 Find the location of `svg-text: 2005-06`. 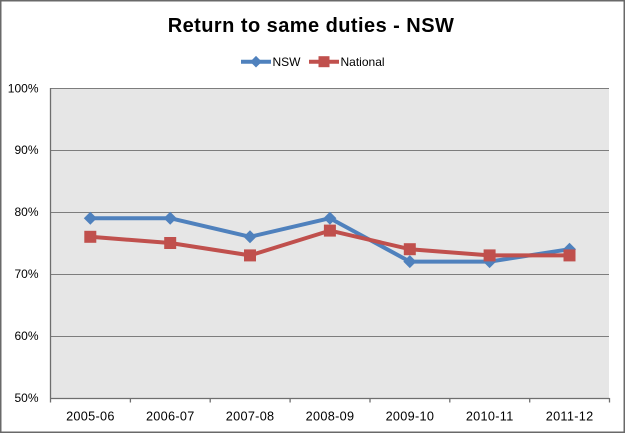

svg-text: 2005-06 is located at coordinates (90, 417).